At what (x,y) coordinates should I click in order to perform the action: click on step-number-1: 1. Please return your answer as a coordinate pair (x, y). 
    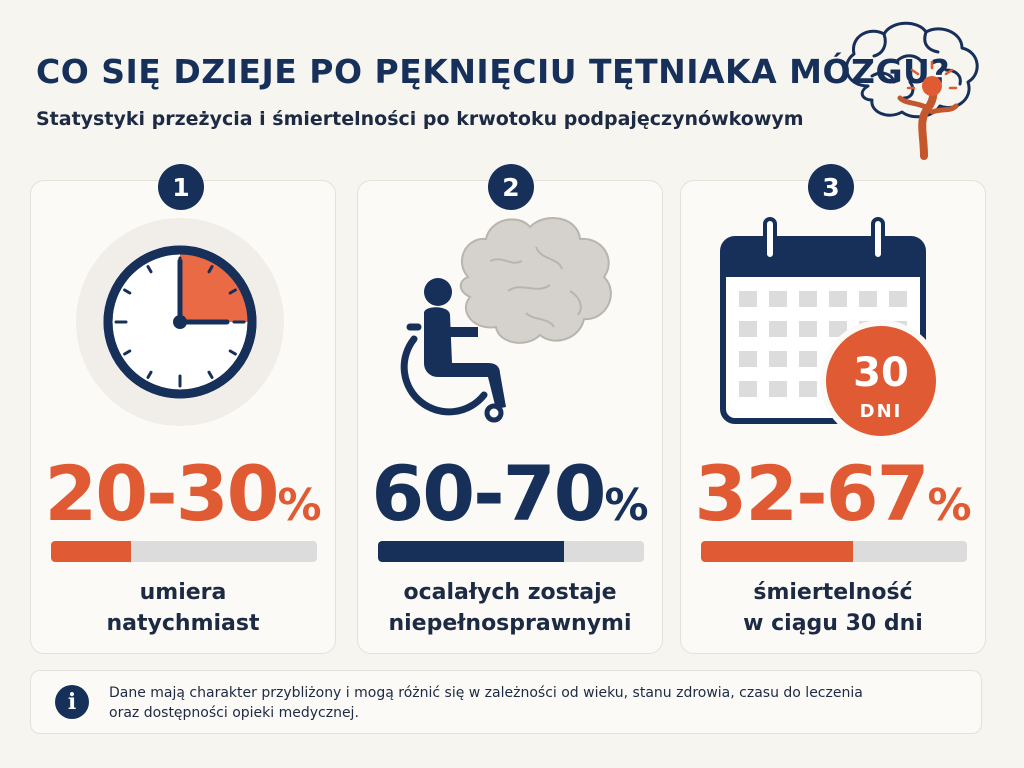
    Looking at the image, I should click on (181, 187).